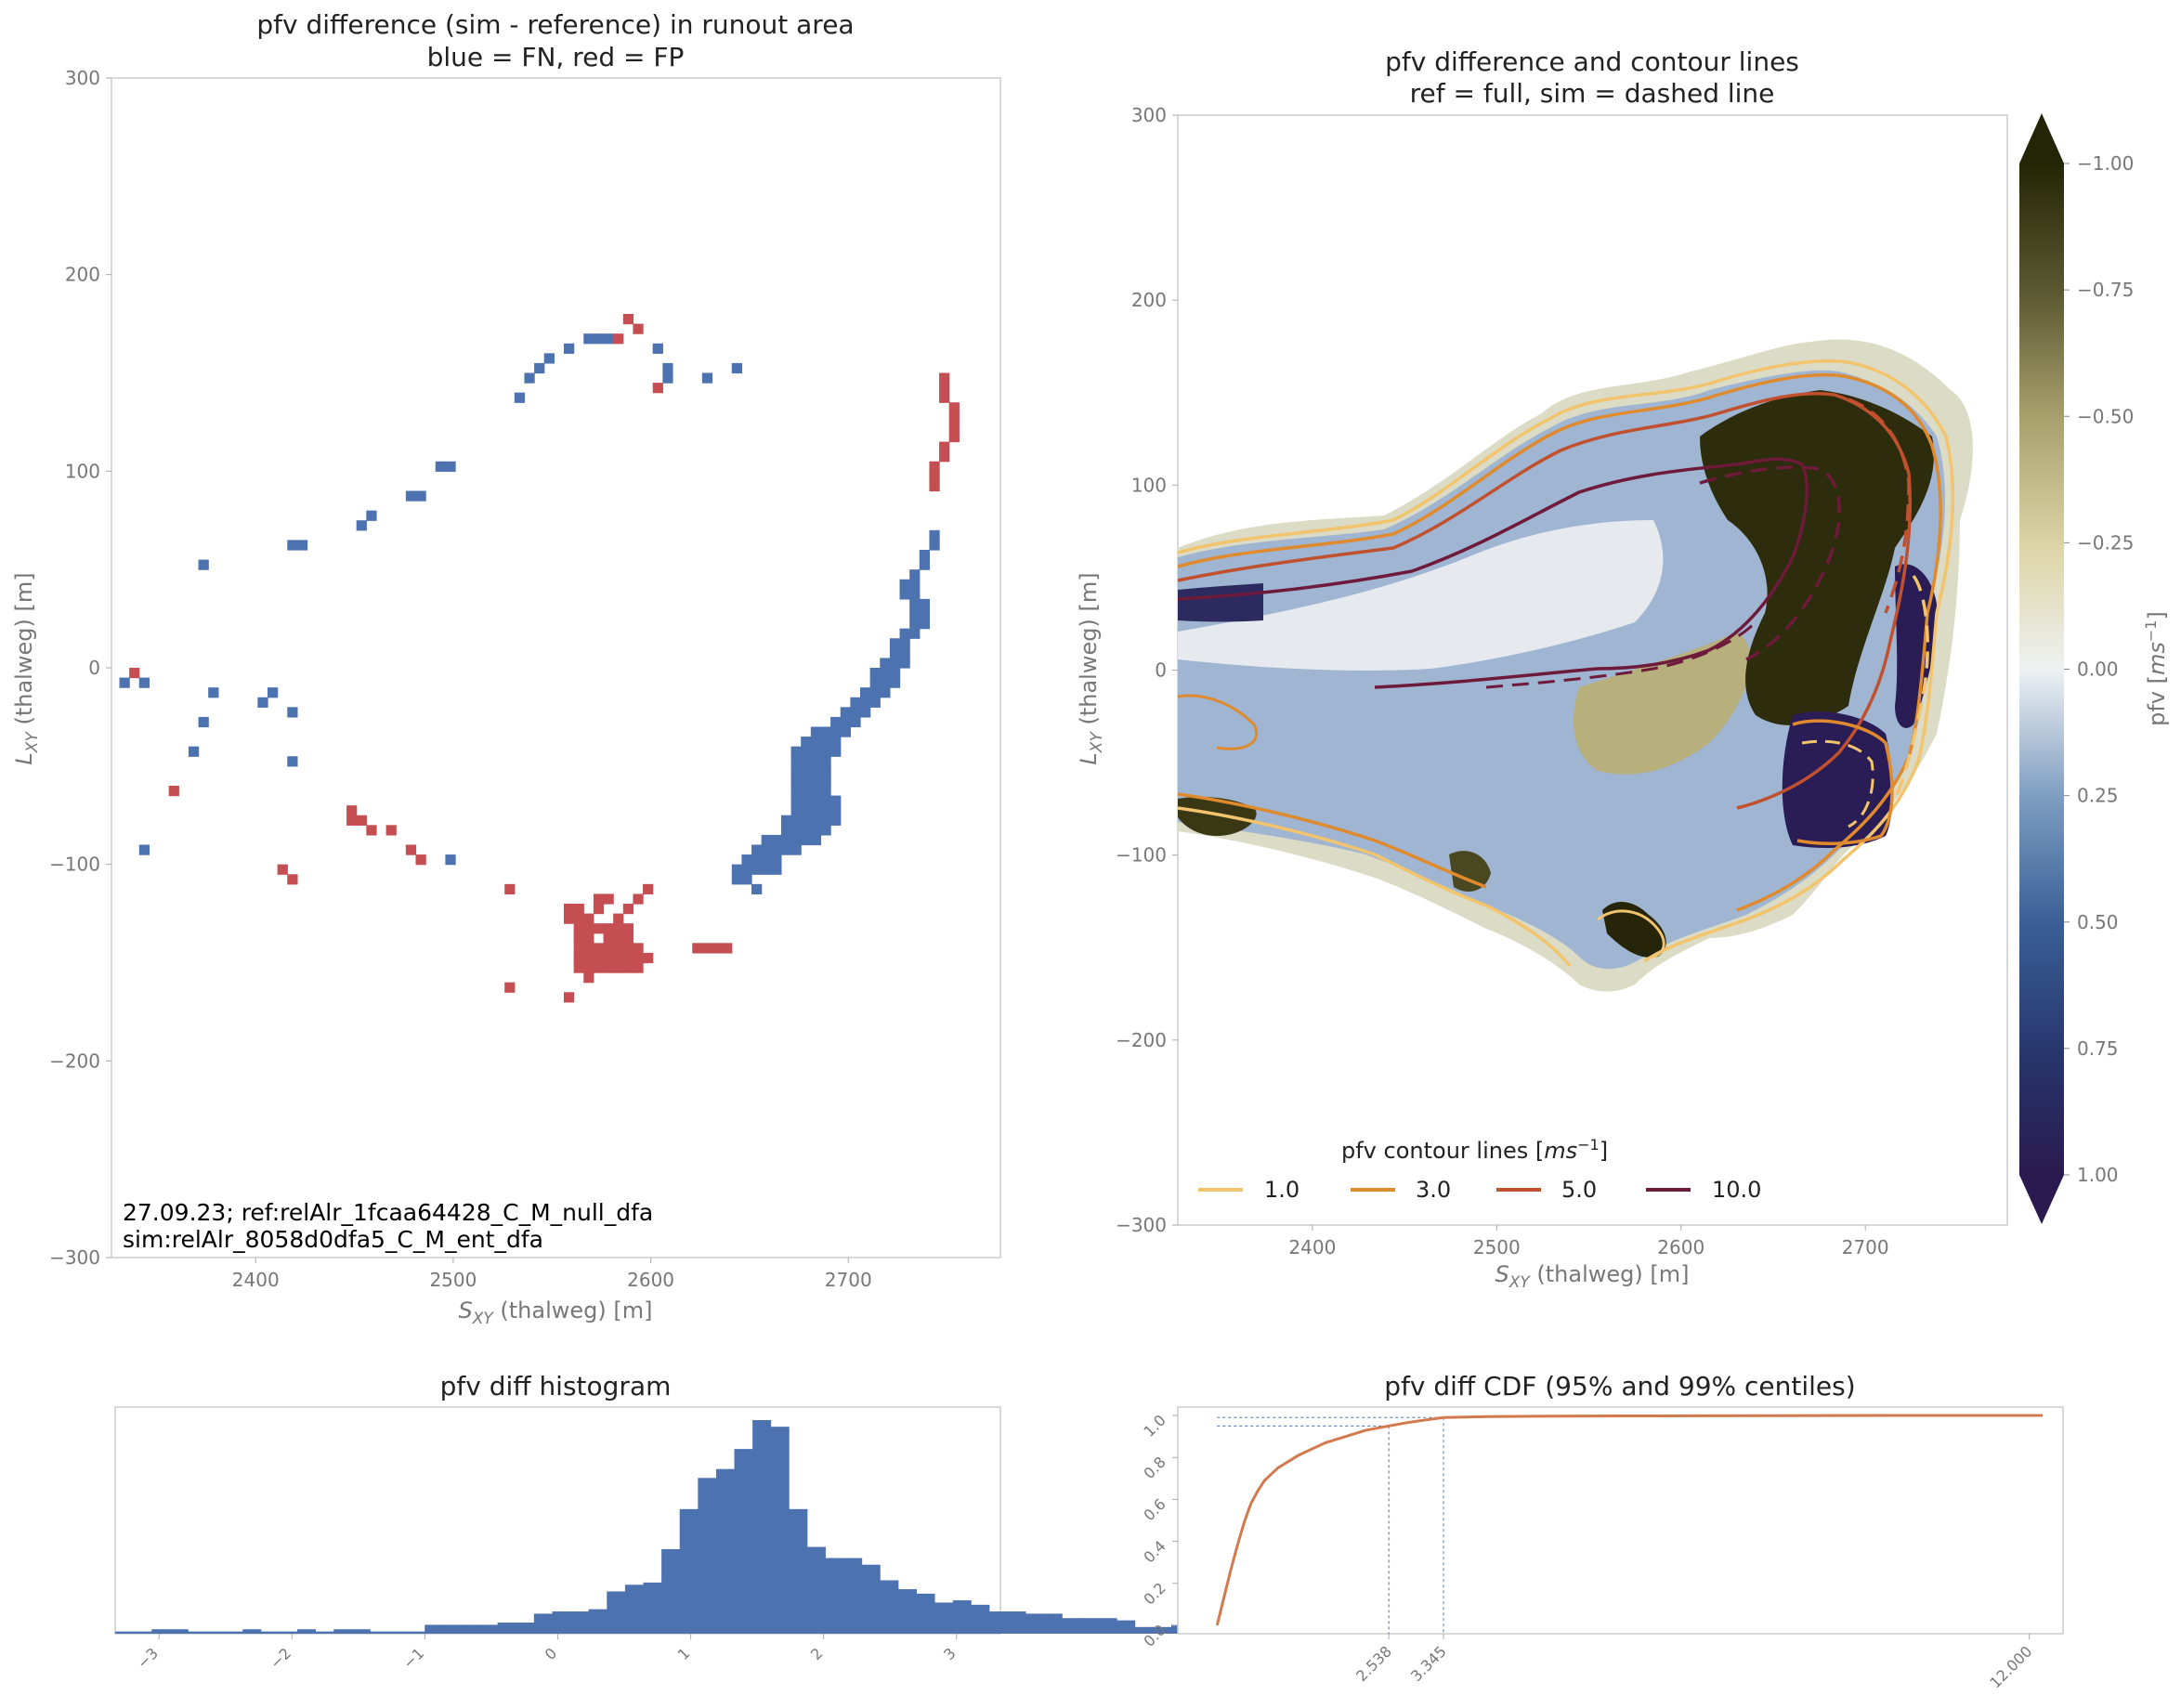  I want to click on colorbar-tick-label: −1.00, so click(2106, 163).